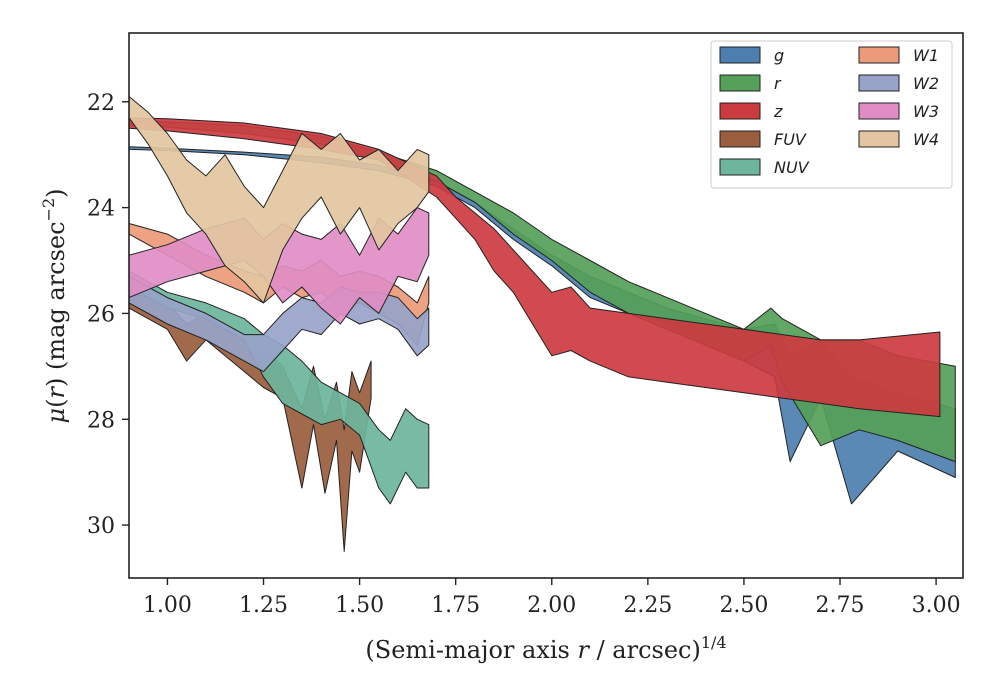  I want to click on legend-swatch-z, so click(740, 111).